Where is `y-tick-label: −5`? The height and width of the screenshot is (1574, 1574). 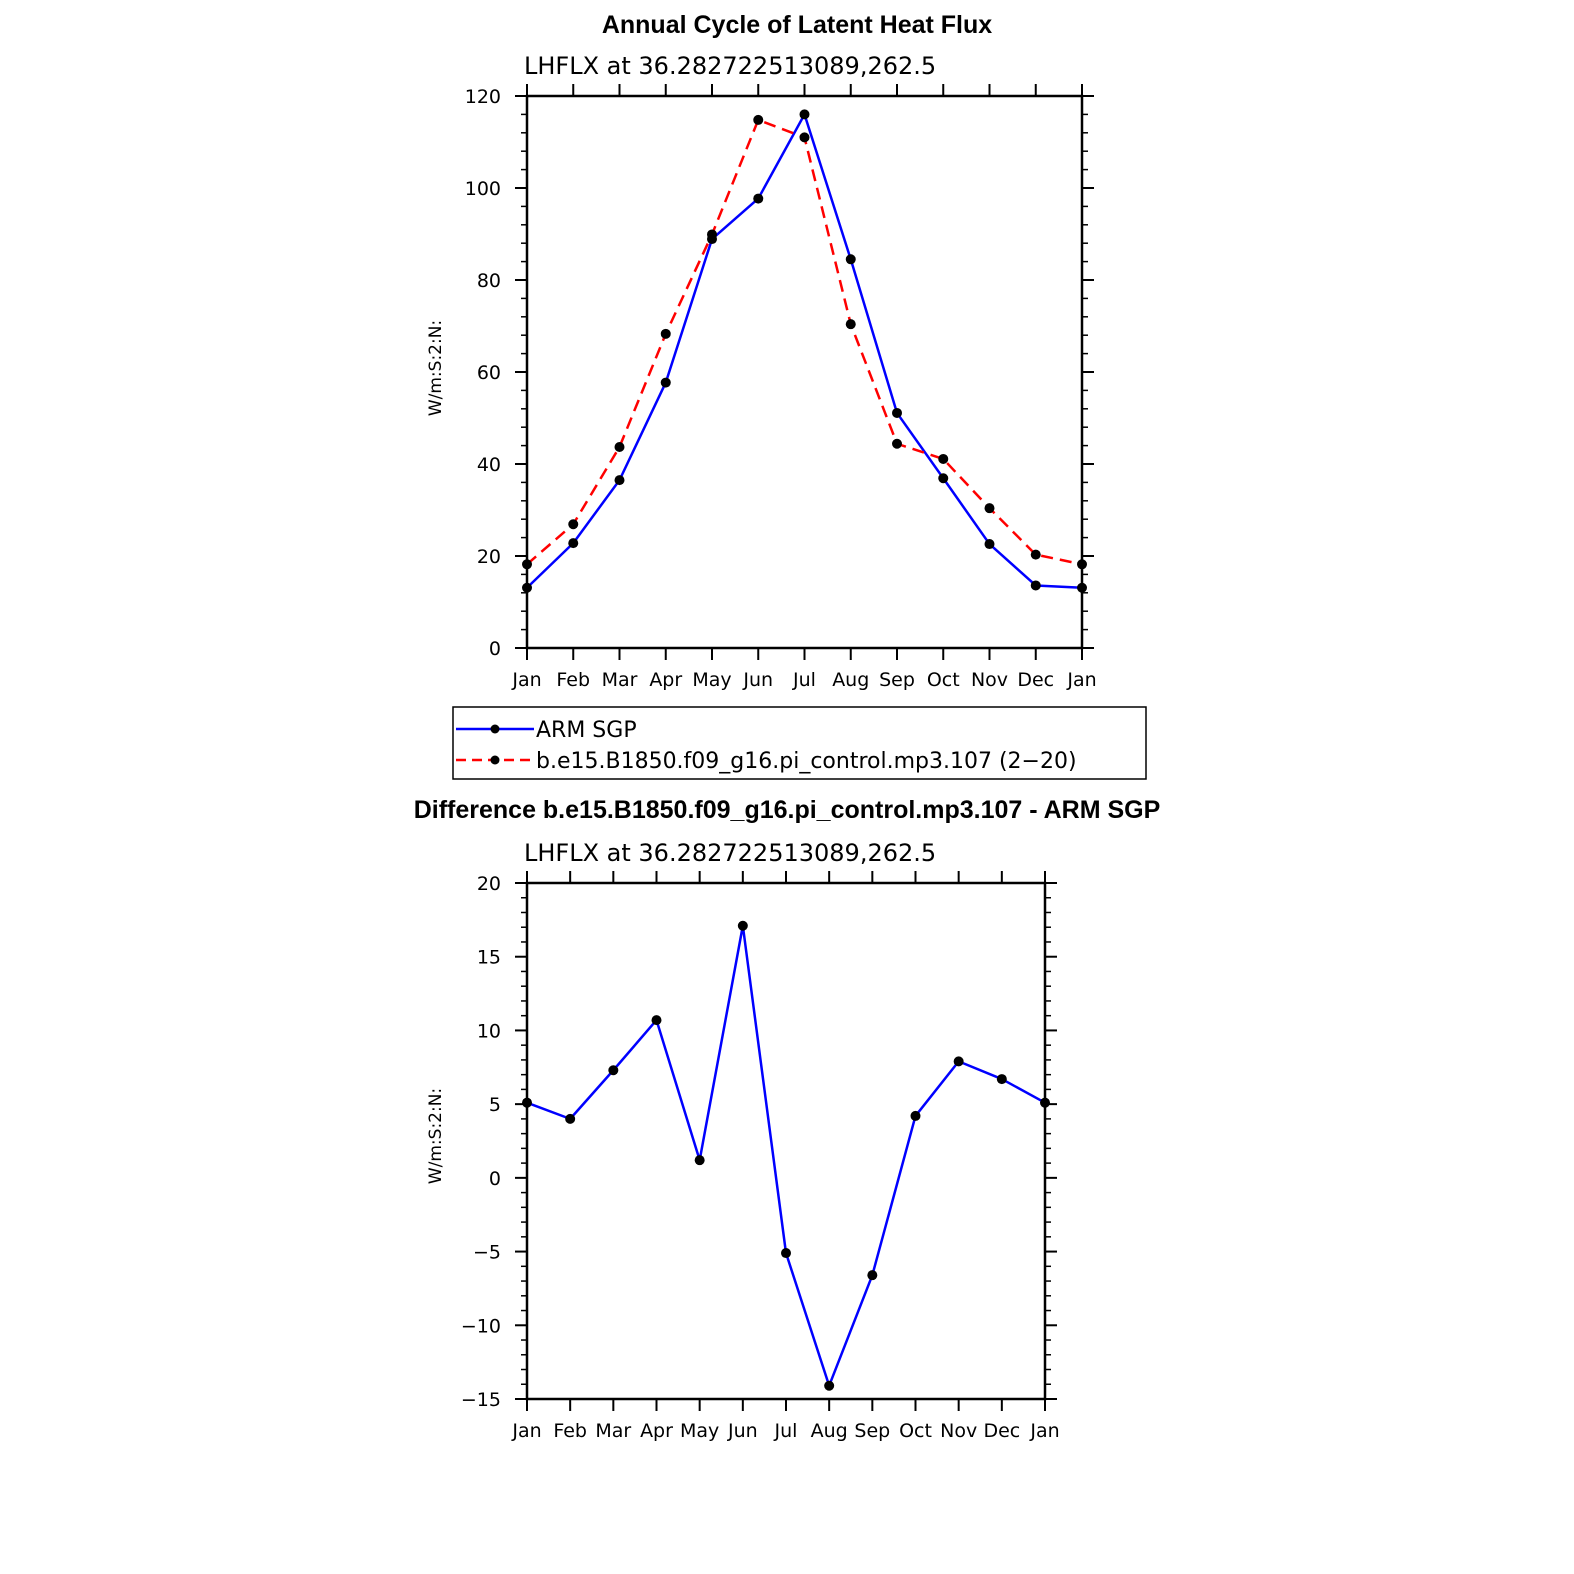
y-tick-label: −5 is located at coordinates (487, 1253).